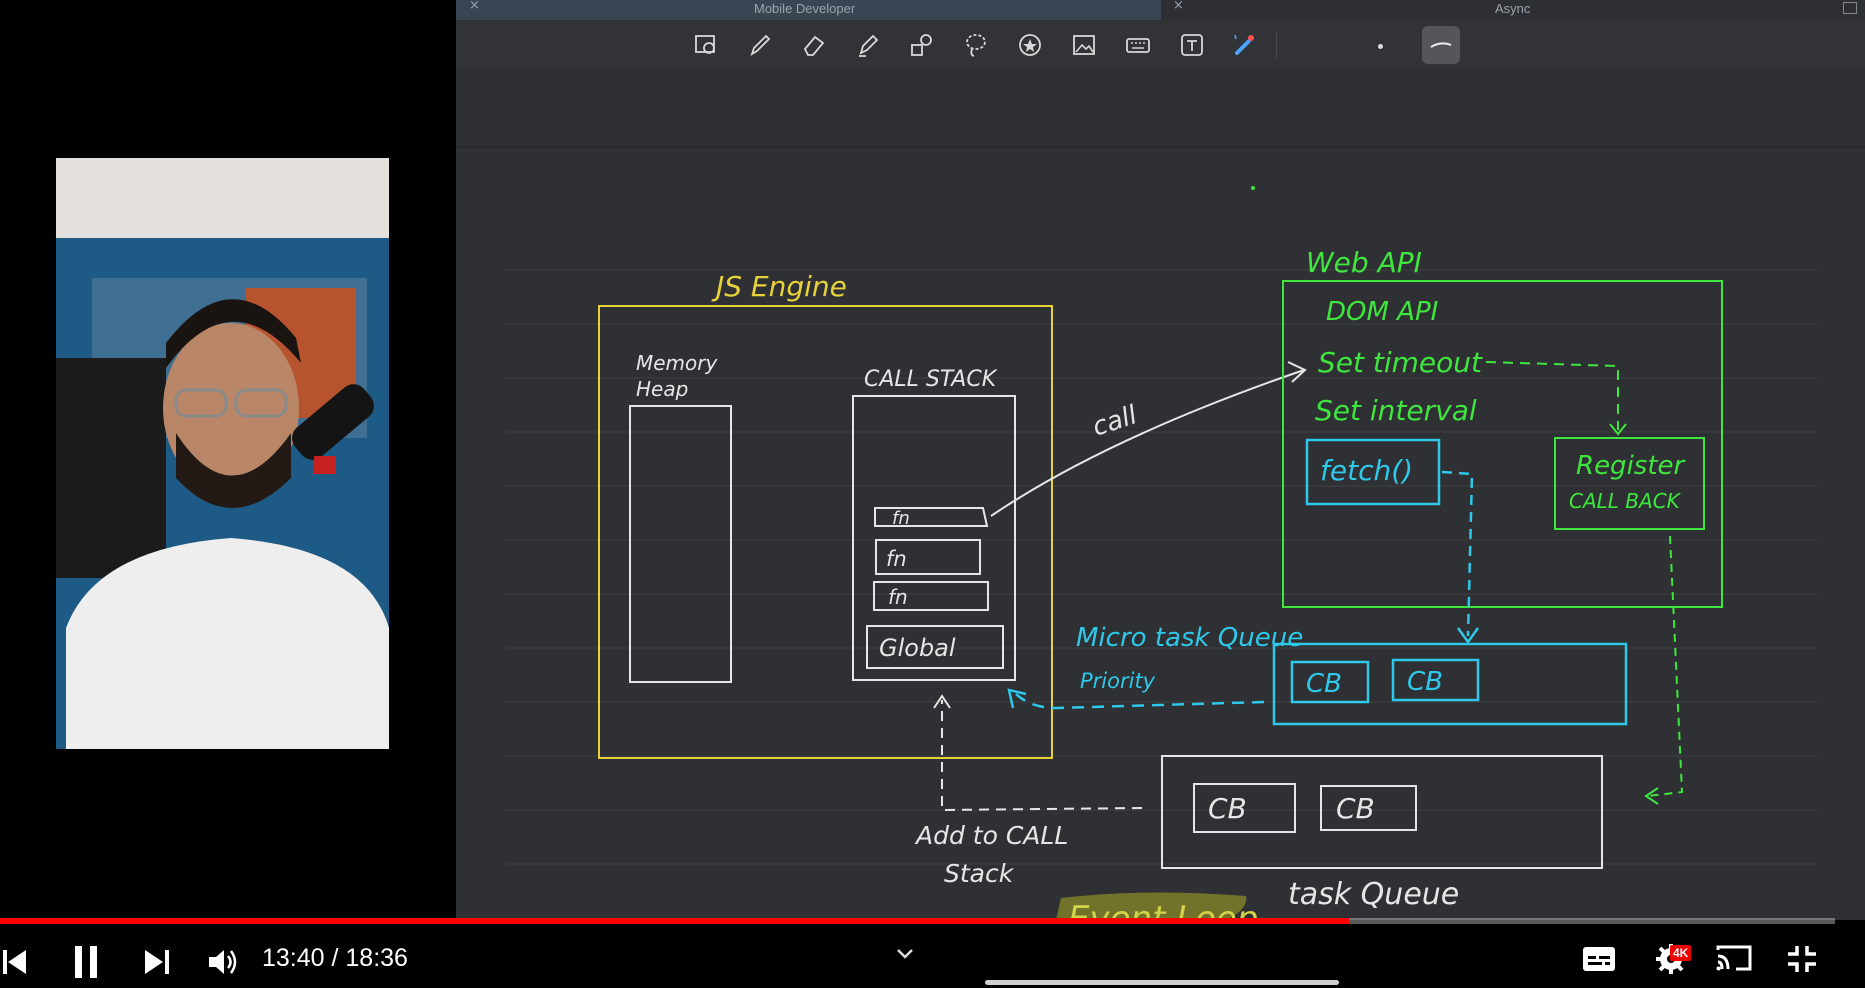  Describe the element at coordinates (157, 962) in the screenshot. I see `next-icon` at that location.